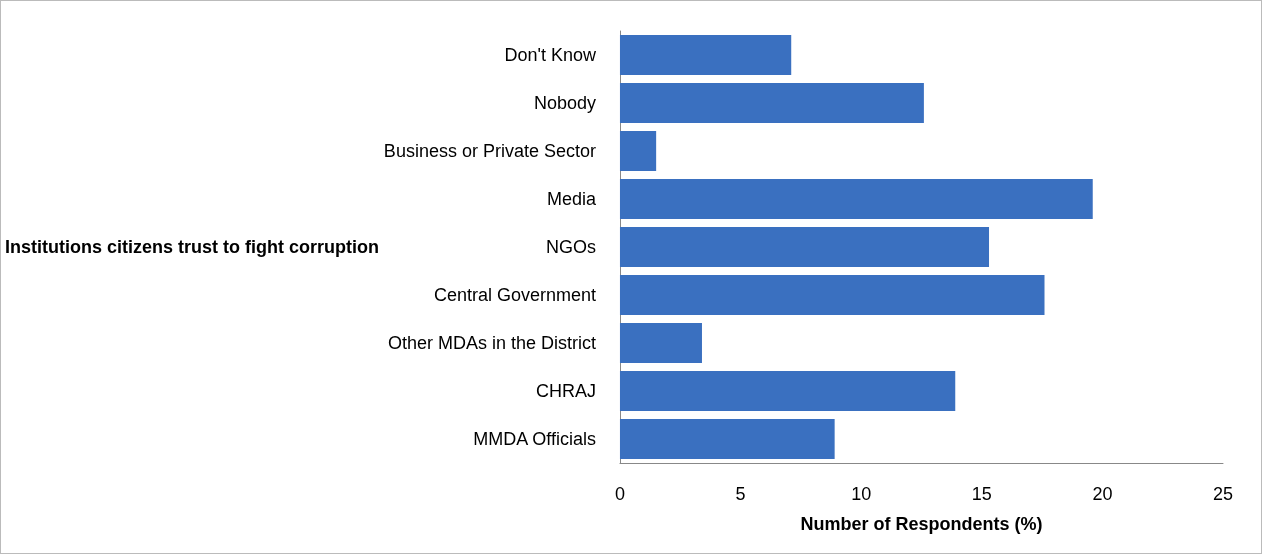  Describe the element at coordinates (534, 439) in the screenshot. I see `y-tick-label: MMDA Officials` at that location.